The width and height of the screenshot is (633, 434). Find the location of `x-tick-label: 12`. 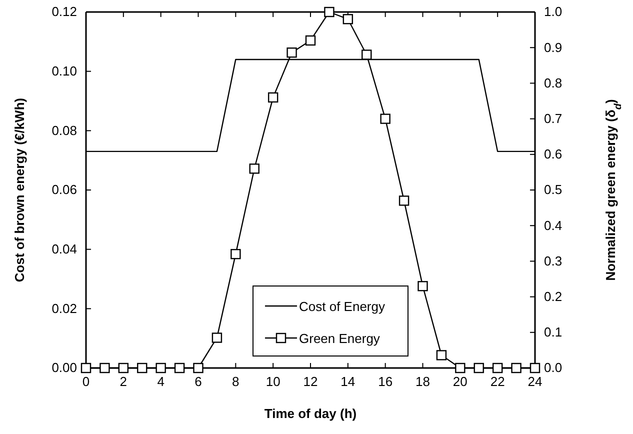

x-tick-label: 12 is located at coordinates (310, 382).